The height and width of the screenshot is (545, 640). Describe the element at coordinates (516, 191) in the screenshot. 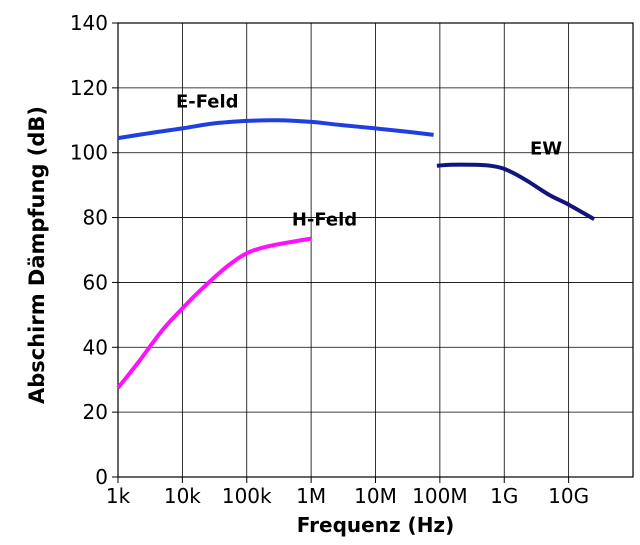

I see `series-line-ew` at that location.